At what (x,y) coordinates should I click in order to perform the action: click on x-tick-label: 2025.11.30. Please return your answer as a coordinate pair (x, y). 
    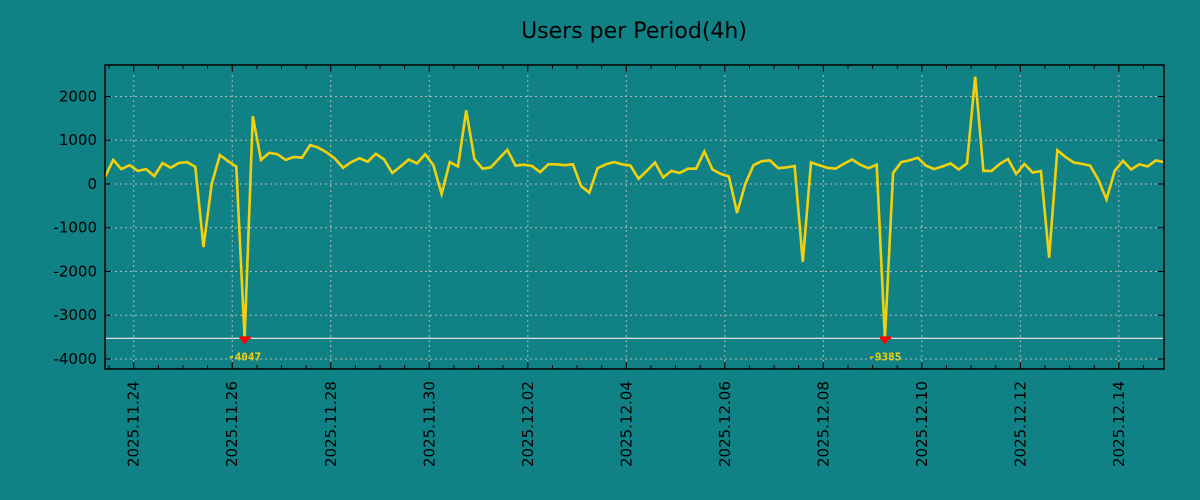
    Looking at the image, I should click on (429, 424).